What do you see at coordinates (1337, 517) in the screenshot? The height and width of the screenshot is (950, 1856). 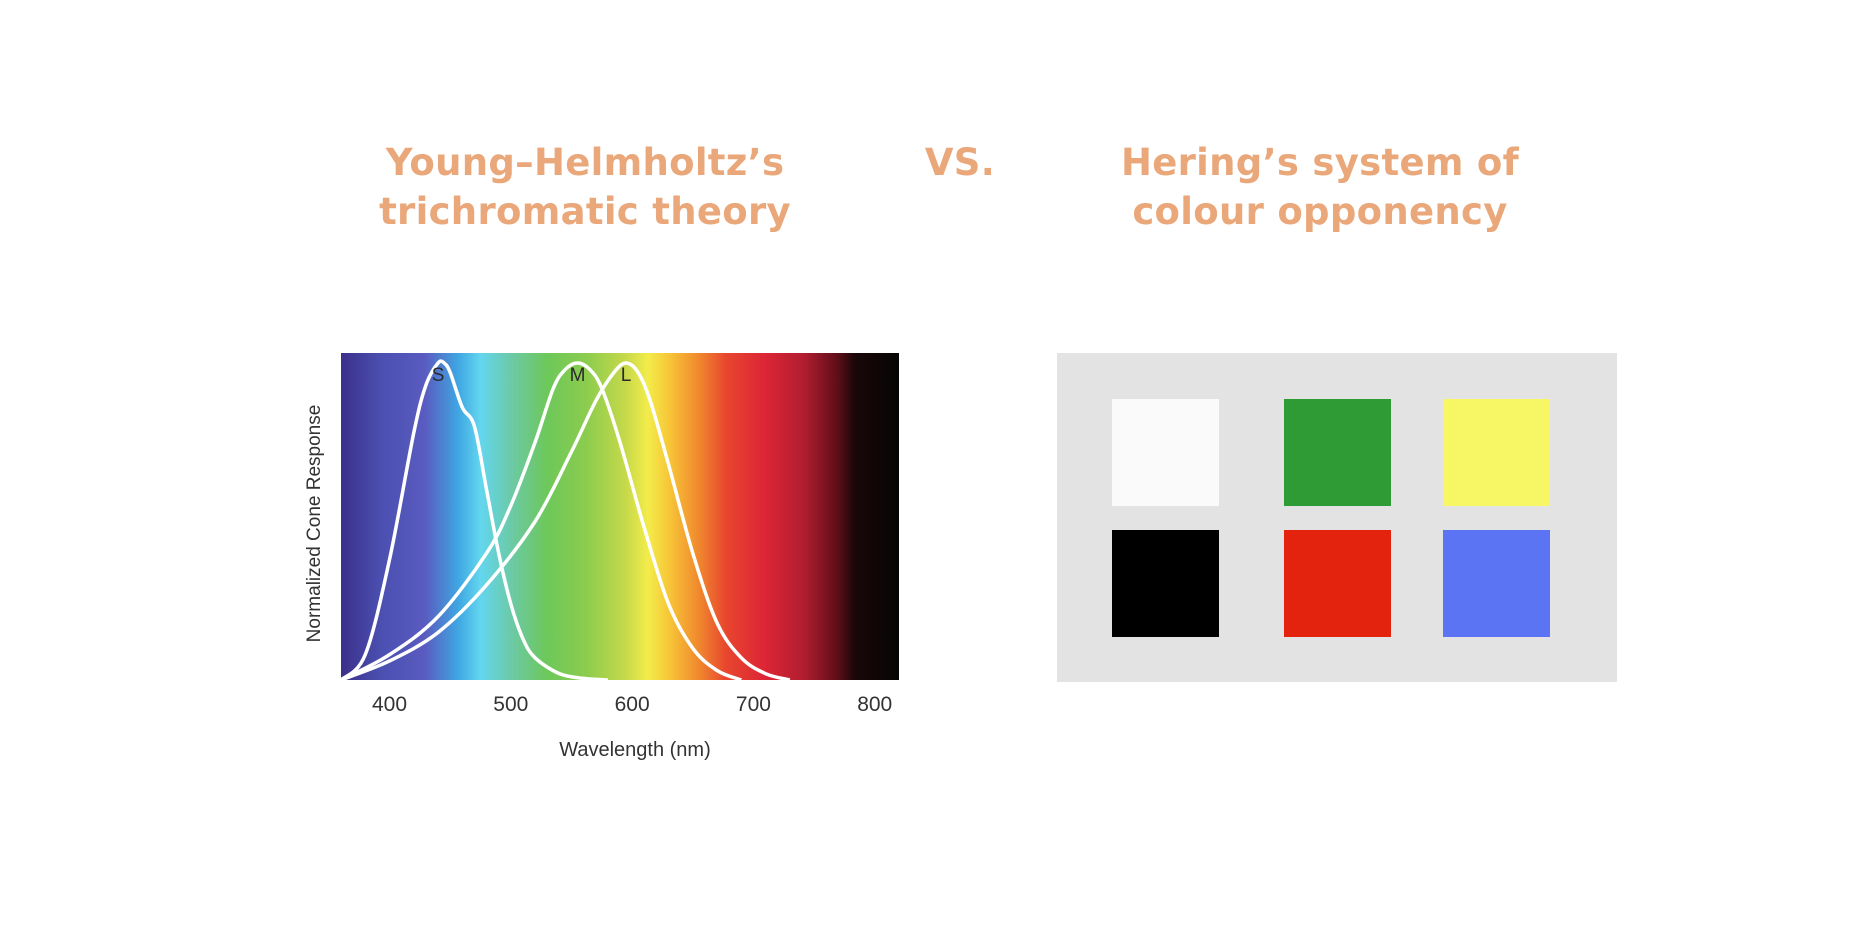 I see `colour-opponency-panel` at bounding box center [1337, 517].